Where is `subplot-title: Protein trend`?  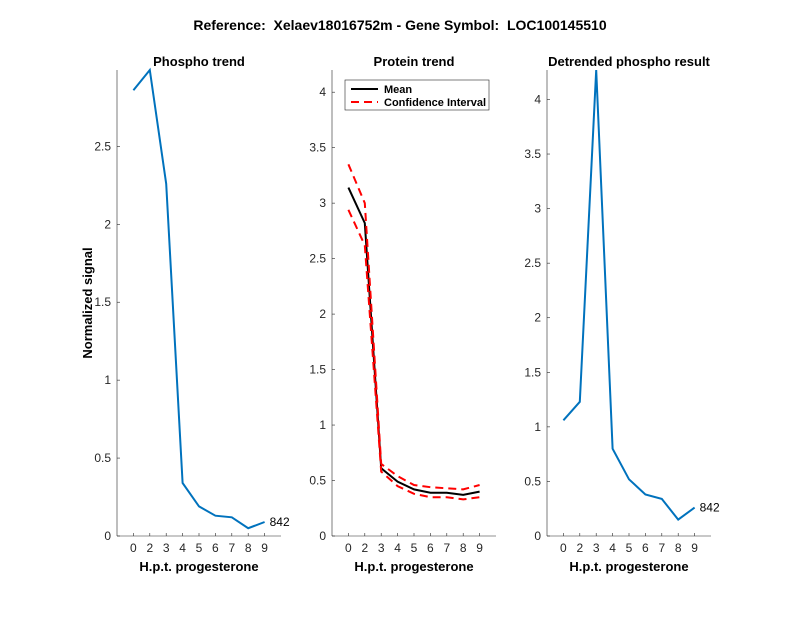
subplot-title: Protein trend is located at coordinates (414, 61).